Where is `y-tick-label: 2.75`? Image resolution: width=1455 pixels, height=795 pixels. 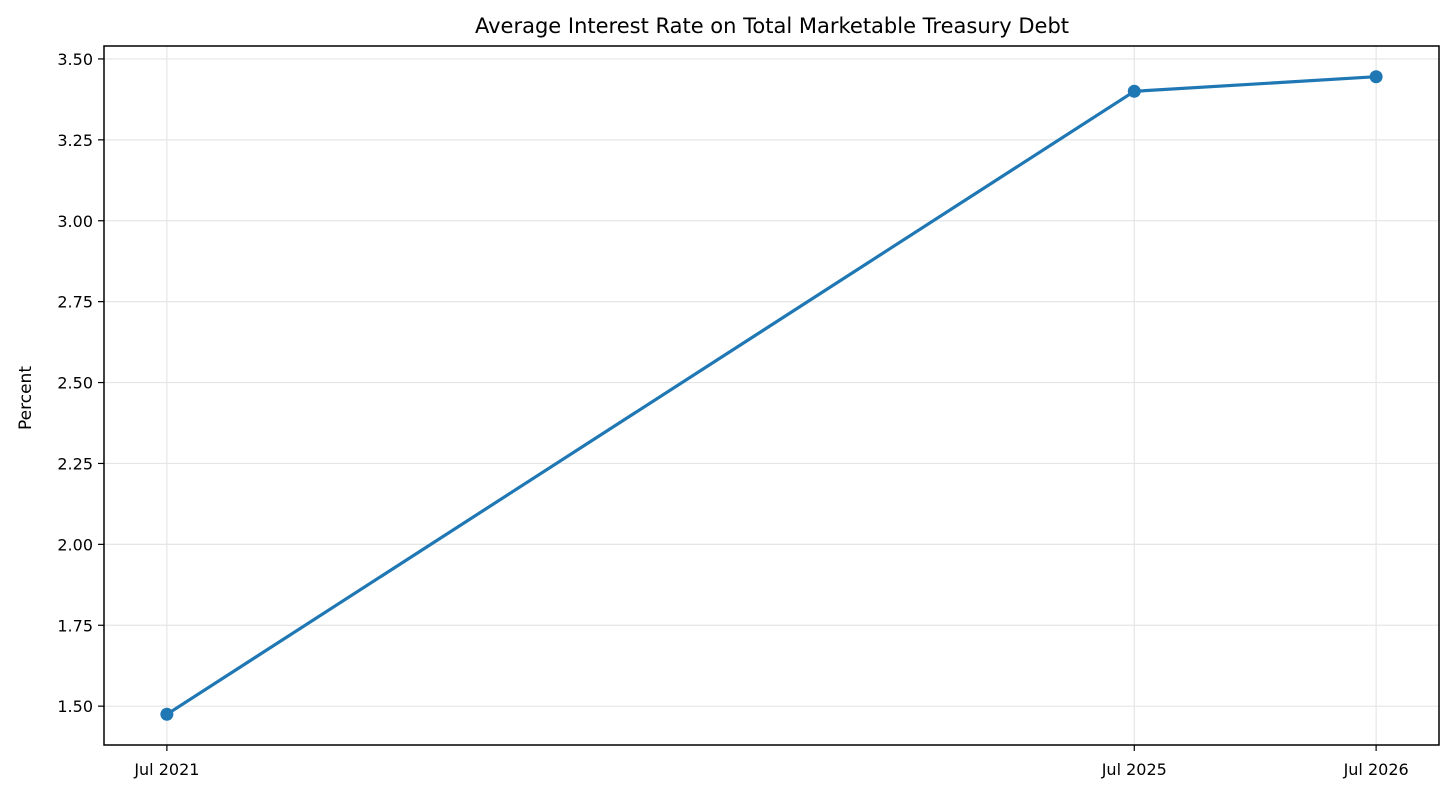
y-tick-label: 2.75 is located at coordinates (75, 302).